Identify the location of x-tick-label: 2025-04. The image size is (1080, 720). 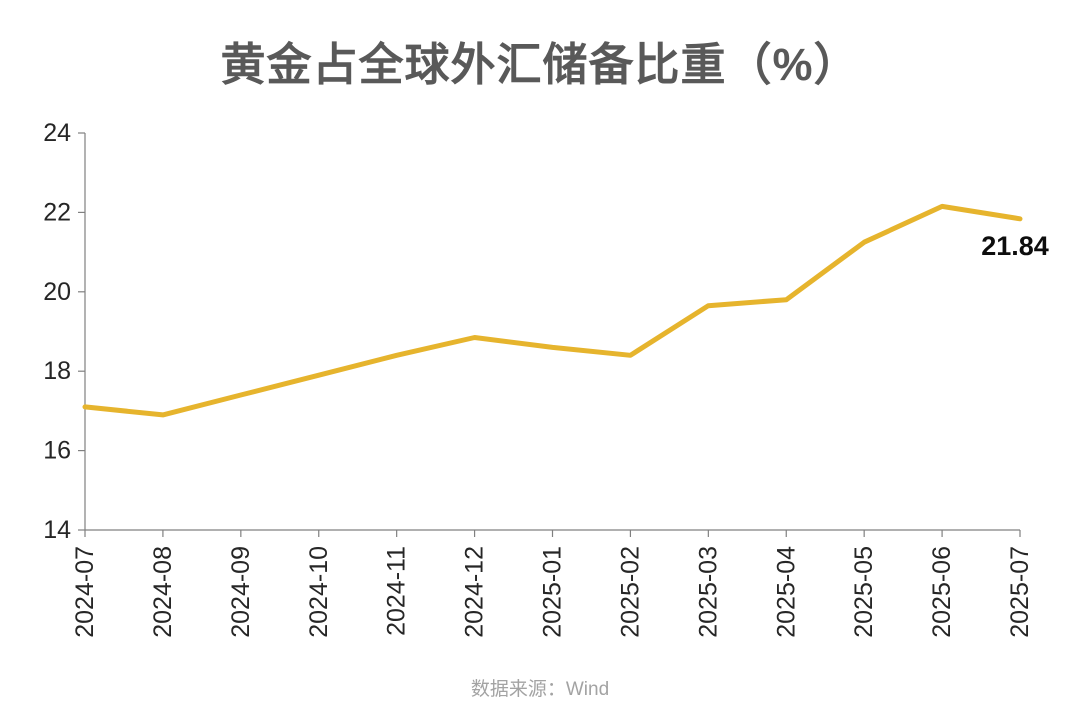
(786, 592).